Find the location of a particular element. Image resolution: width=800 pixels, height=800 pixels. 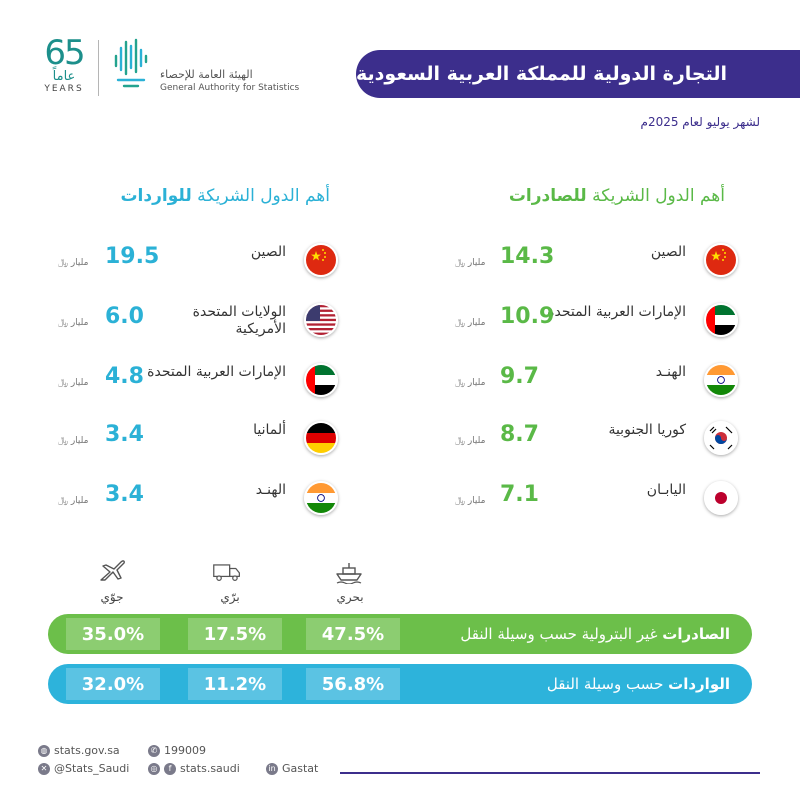

exports-land-share: 17.5% is located at coordinates (235, 634).